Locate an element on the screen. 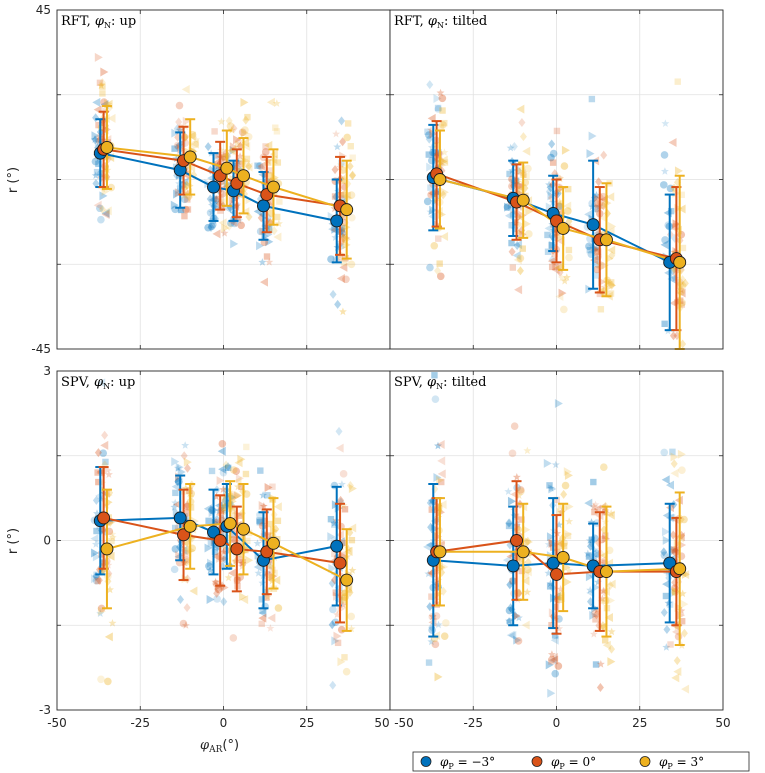  y-tick-label: 45 is located at coordinates (43, 10).